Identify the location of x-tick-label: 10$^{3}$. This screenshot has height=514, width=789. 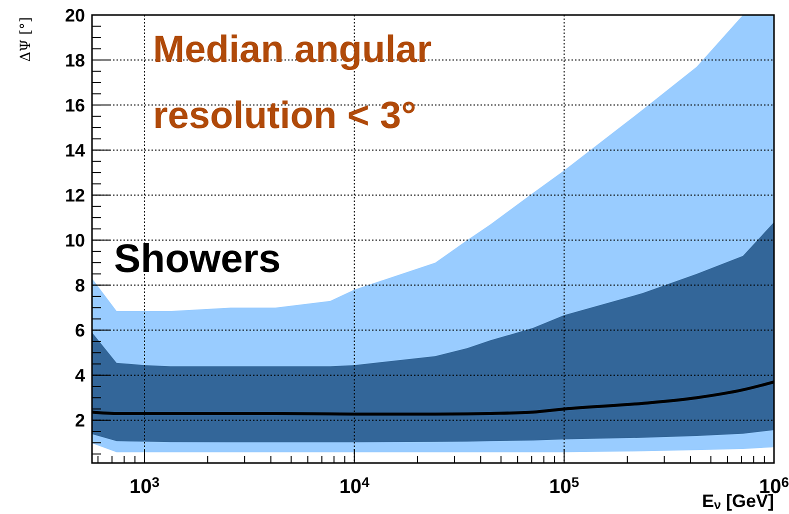
(144, 486).